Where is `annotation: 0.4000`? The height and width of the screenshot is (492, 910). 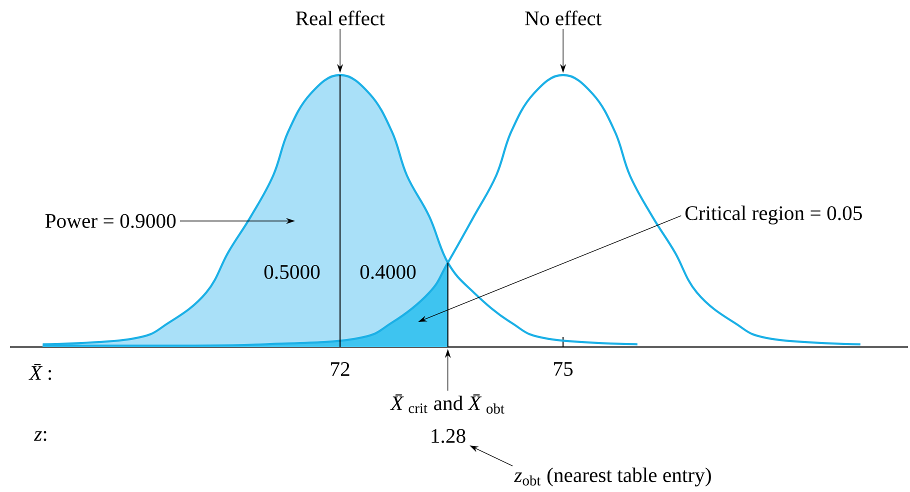 annotation: 0.4000 is located at coordinates (388, 272).